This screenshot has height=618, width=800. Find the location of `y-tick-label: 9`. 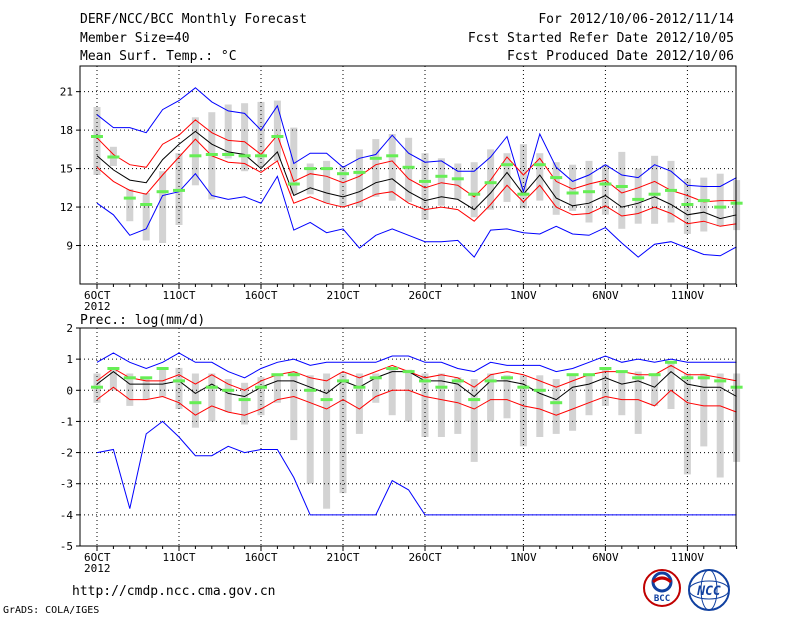

y-tick-label: 9 is located at coordinates (69, 246).